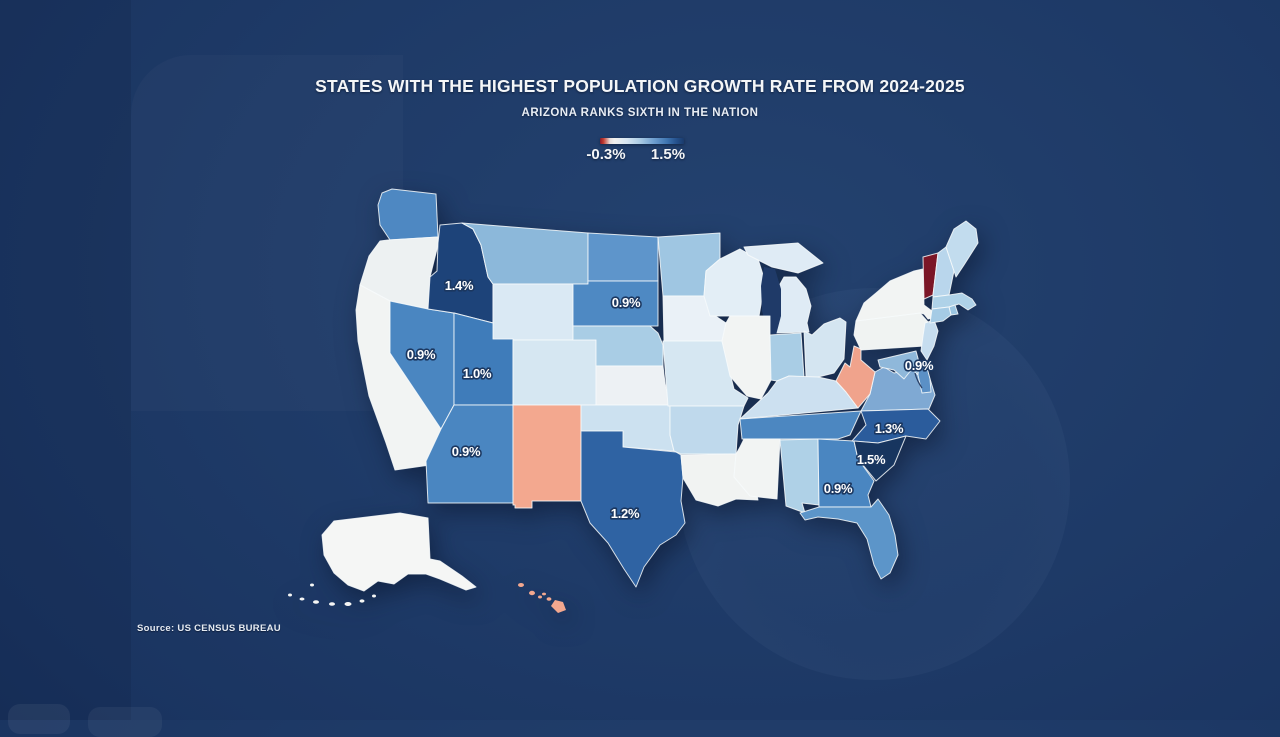 This screenshot has height=737, width=1280. What do you see at coordinates (707, 430) in the screenshot?
I see `state-arkansas` at bounding box center [707, 430].